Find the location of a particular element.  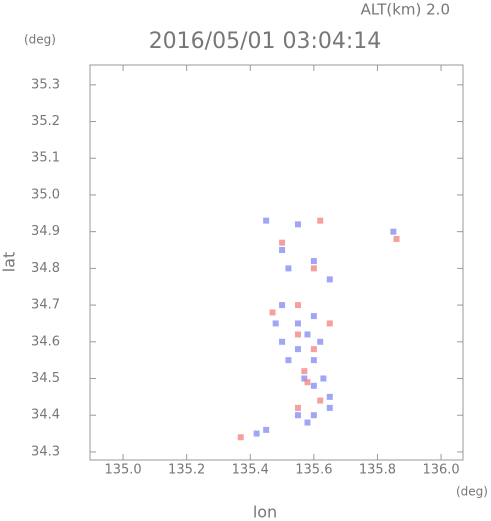

x-tick-label: 135.4 is located at coordinates (250, 470).